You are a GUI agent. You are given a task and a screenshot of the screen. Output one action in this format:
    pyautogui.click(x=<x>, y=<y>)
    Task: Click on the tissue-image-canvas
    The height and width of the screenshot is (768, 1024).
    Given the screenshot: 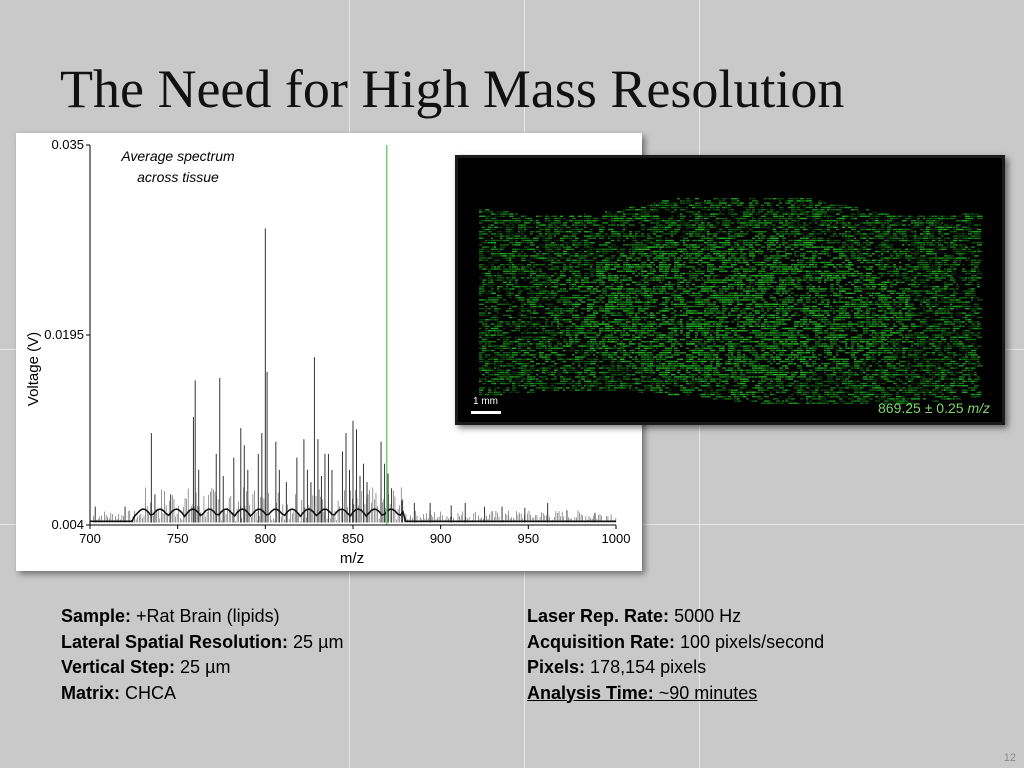 What is the action you would take?
    pyautogui.click(x=731, y=301)
    